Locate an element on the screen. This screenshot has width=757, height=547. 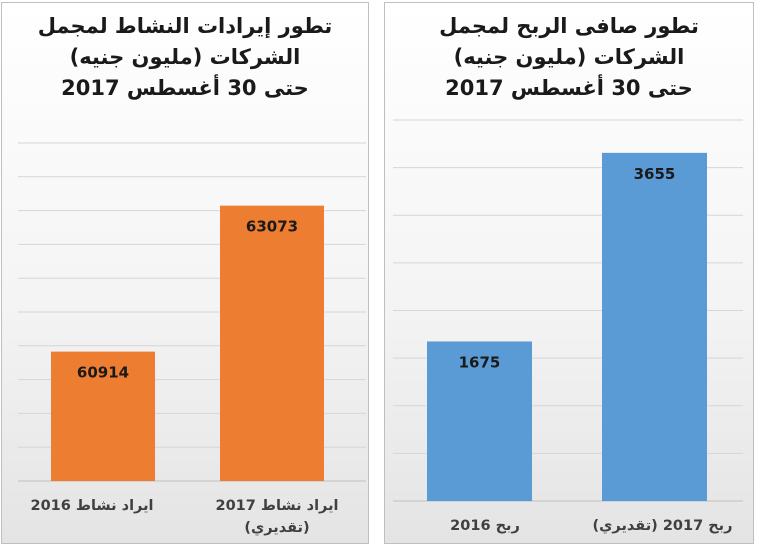
profit-x-label-2017: ربح 2017 (تقديري) is located at coordinates (662, 526).